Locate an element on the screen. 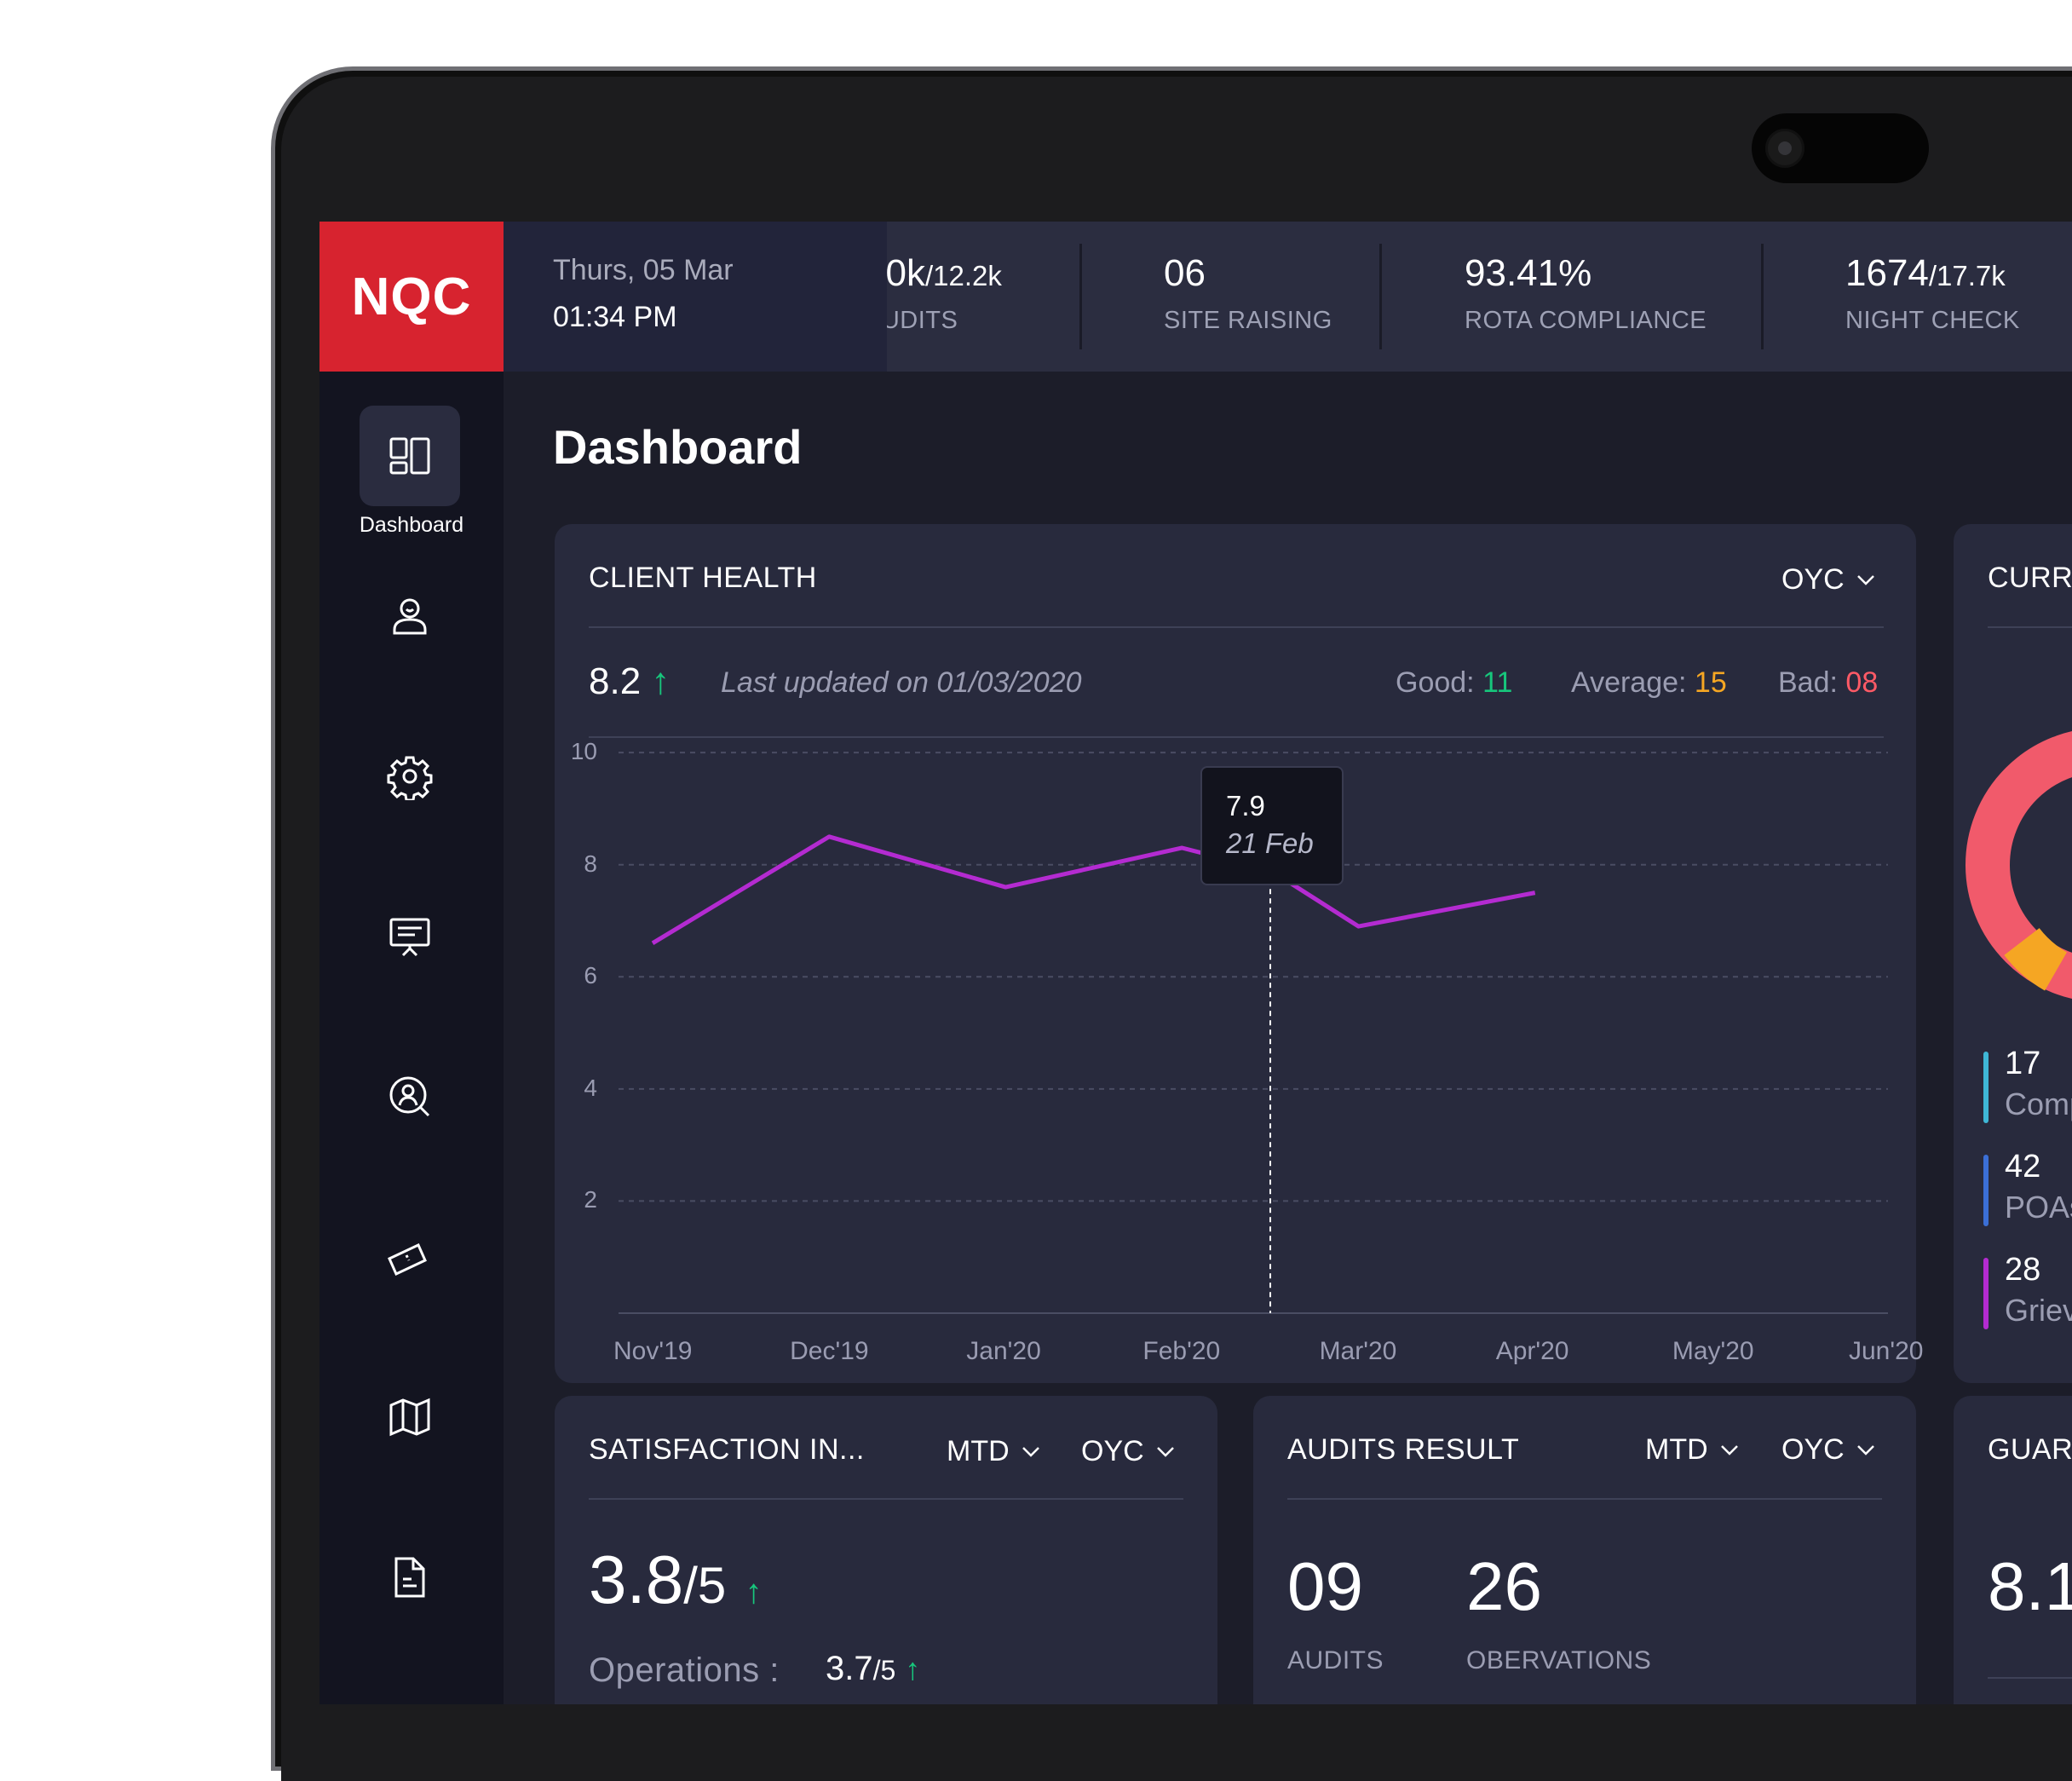 Image resolution: width=2072 pixels, height=1781 pixels. sidebar-item-documents is located at coordinates (410, 1578).